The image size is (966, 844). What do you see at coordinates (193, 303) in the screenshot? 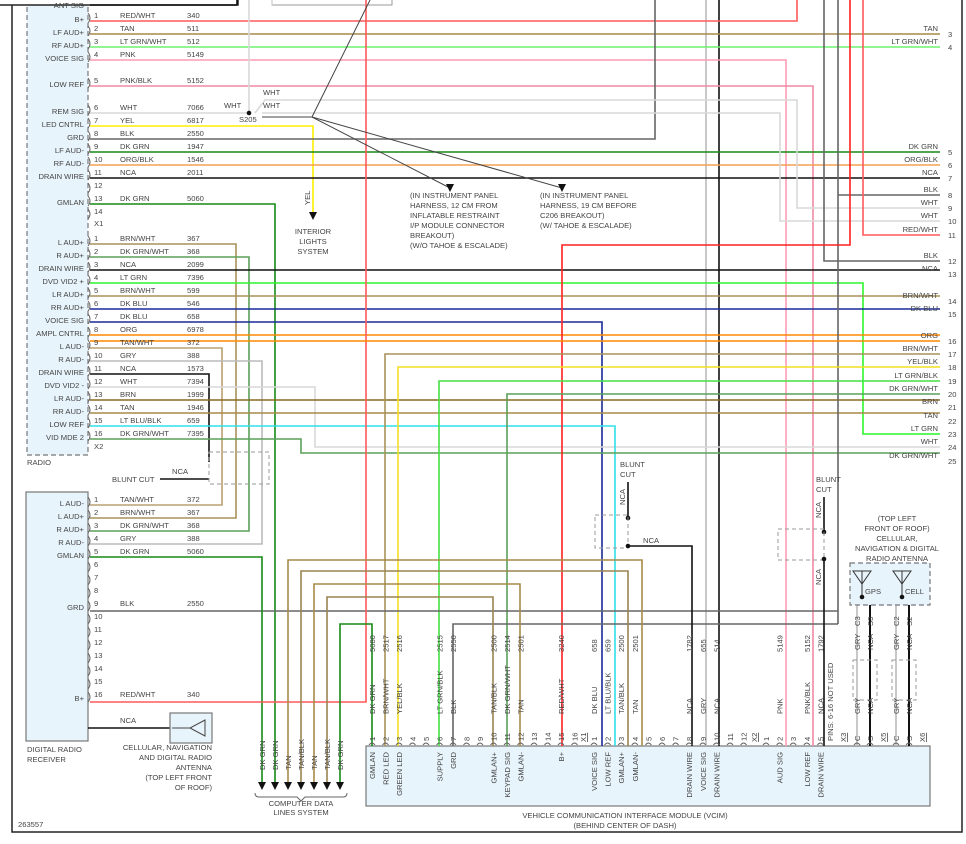
I see `circuit-number: 546` at bounding box center [193, 303].